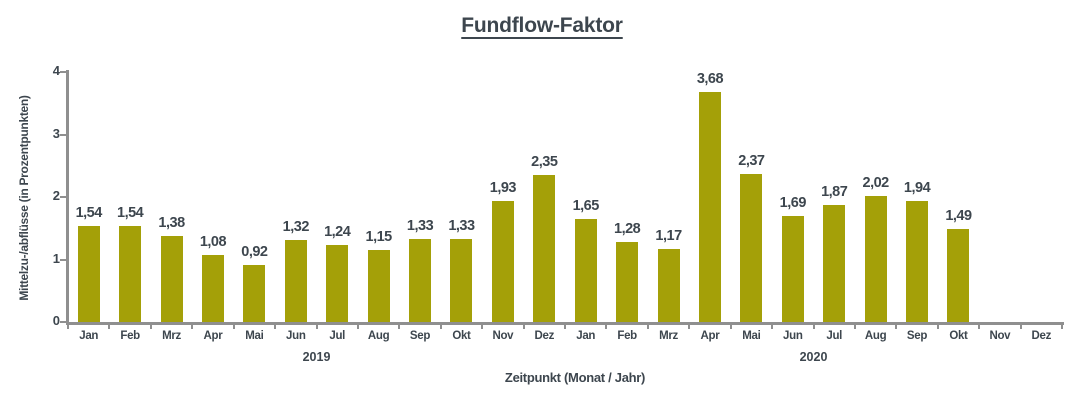 The image size is (1084, 400). I want to click on x-axis-line, so click(565, 323).